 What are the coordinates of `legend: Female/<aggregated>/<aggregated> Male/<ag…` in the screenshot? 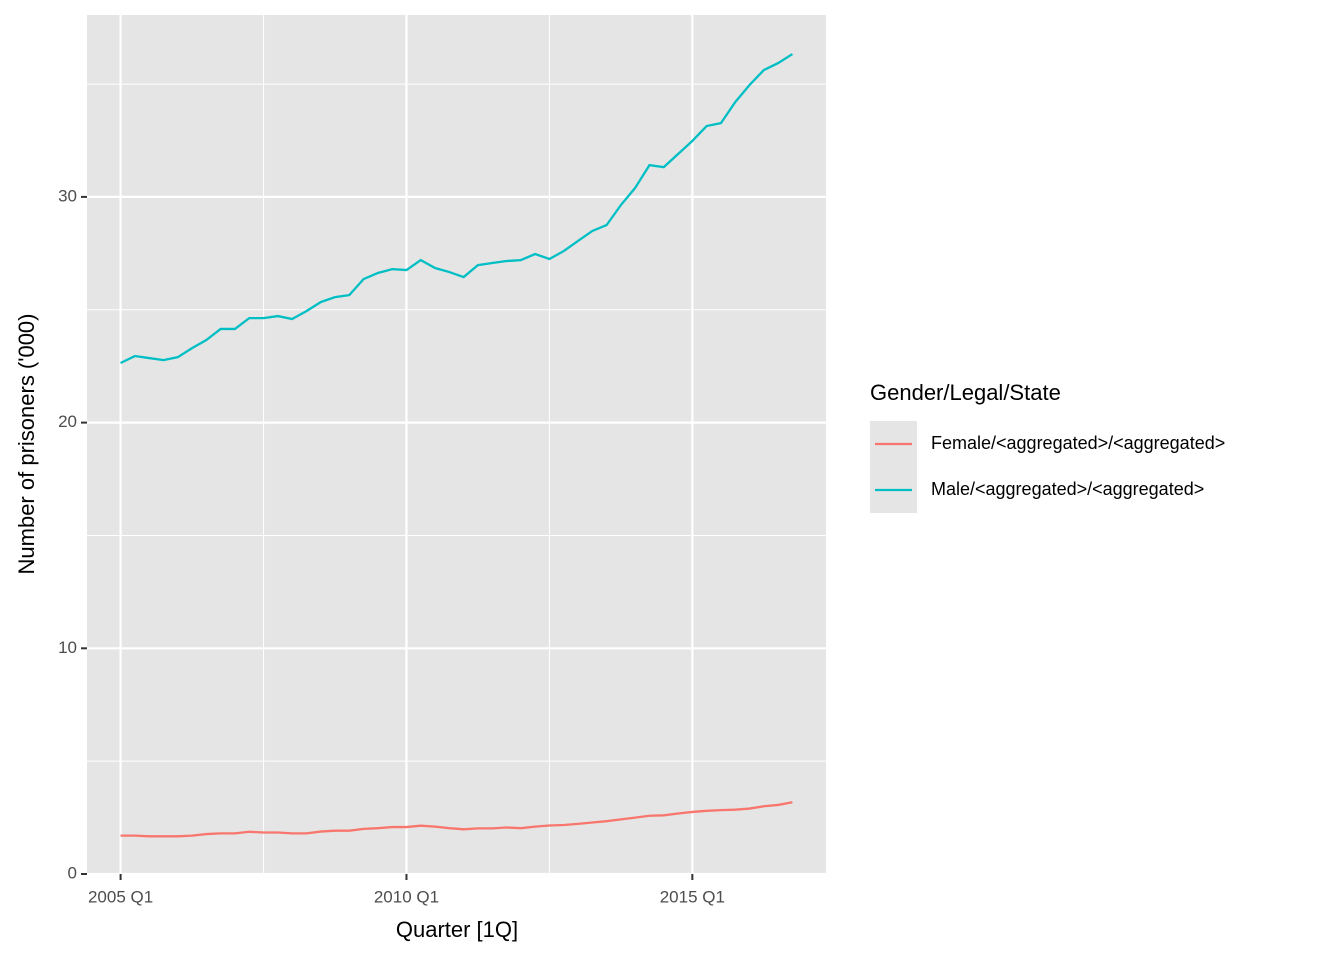 It's located at (1047, 467).